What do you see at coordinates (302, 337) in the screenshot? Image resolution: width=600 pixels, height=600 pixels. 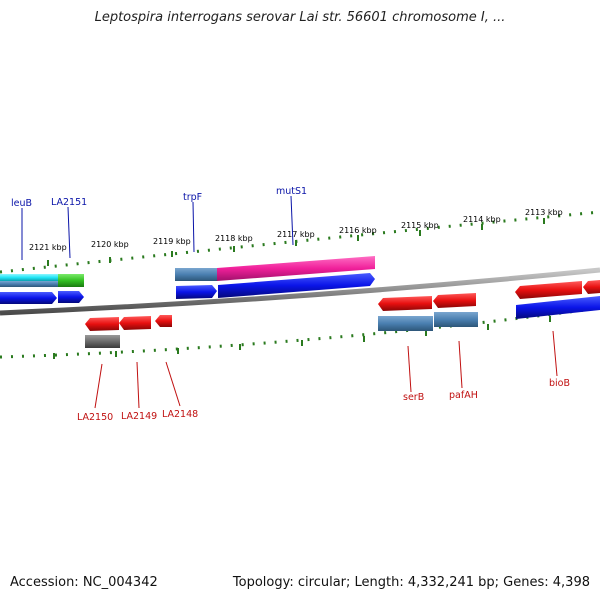 I see `scale-minor-ticks-lower` at bounding box center [302, 337].